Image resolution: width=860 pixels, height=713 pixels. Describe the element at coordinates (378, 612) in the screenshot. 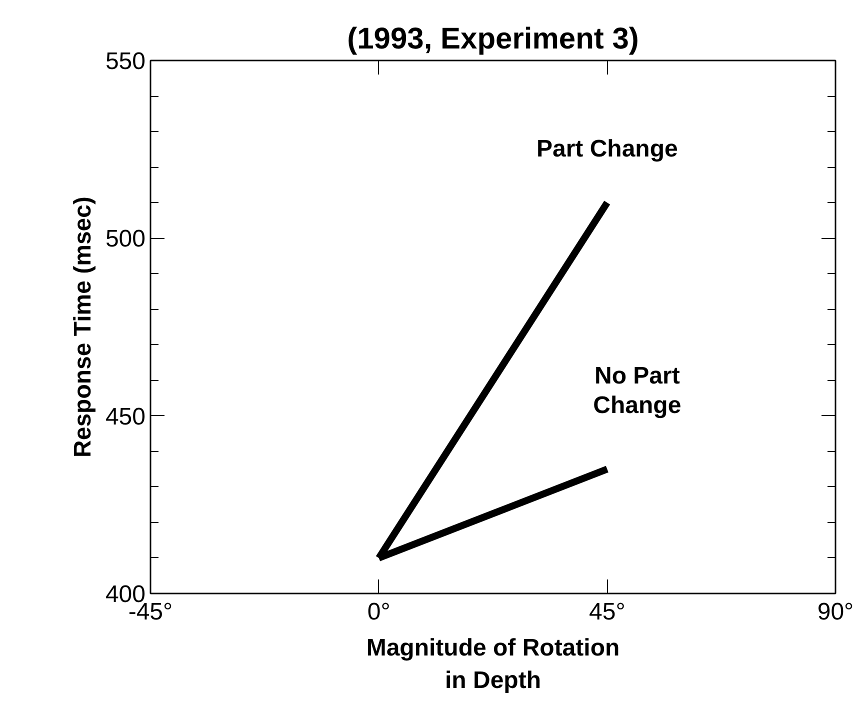

I see `x-tick-label: 0°` at that location.